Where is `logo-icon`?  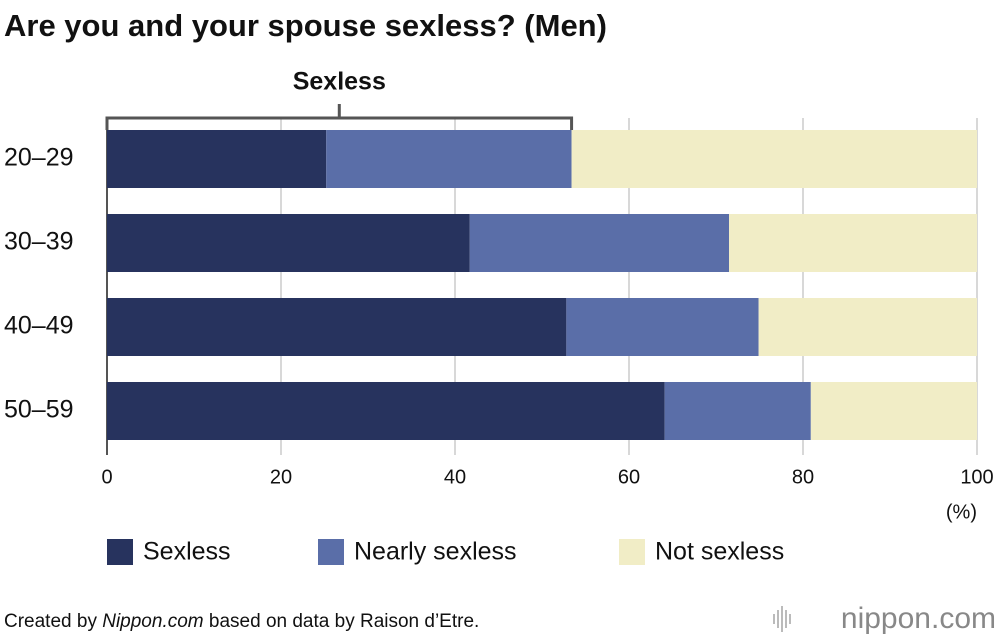 logo-icon is located at coordinates (782, 619).